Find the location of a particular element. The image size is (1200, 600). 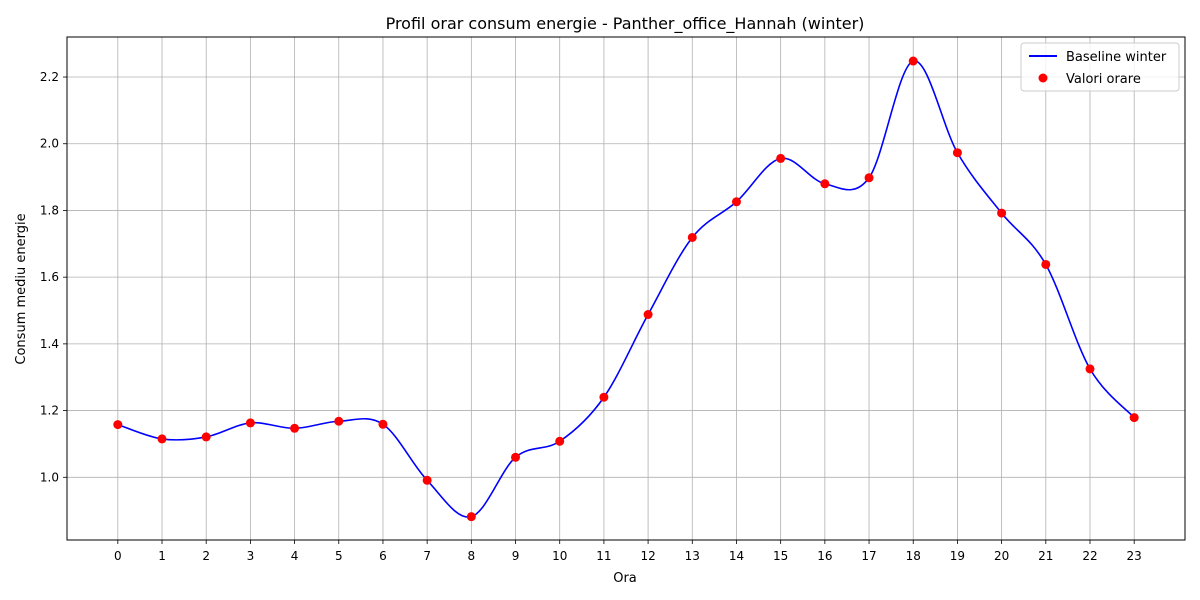

x-tick-label: 0 is located at coordinates (118, 556).